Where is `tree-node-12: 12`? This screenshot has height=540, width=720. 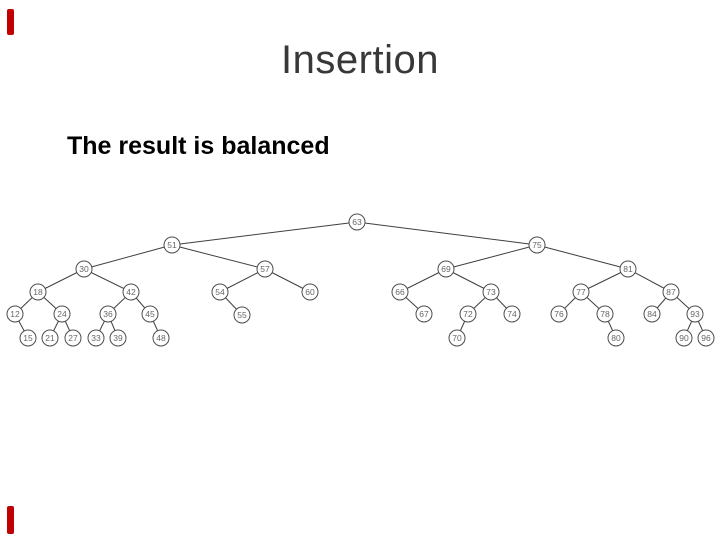 tree-node-12: 12 is located at coordinates (15, 314).